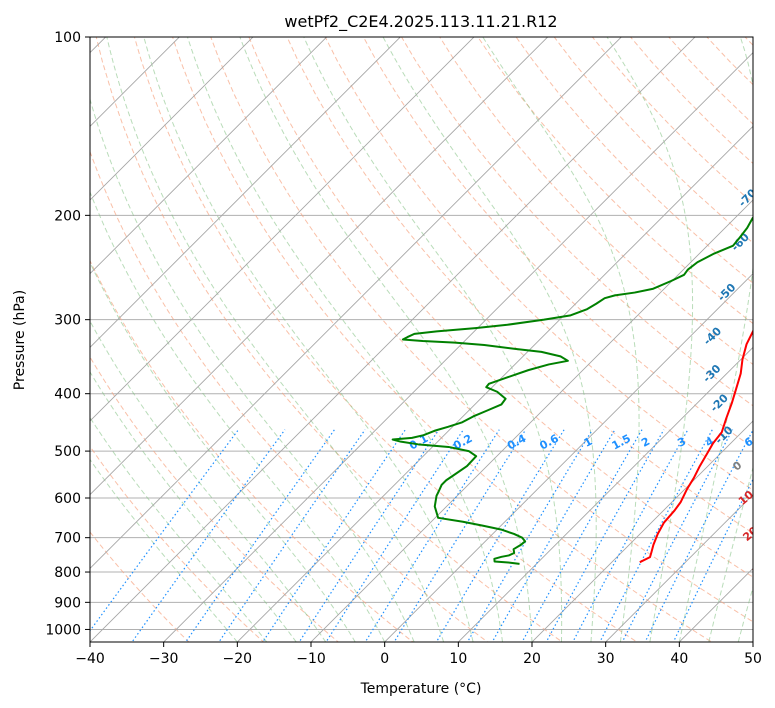 The width and height of the screenshot is (775, 708). What do you see at coordinates (760, 569) in the screenshot?
I see `moist-adiabat-label: 30` at bounding box center [760, 569].